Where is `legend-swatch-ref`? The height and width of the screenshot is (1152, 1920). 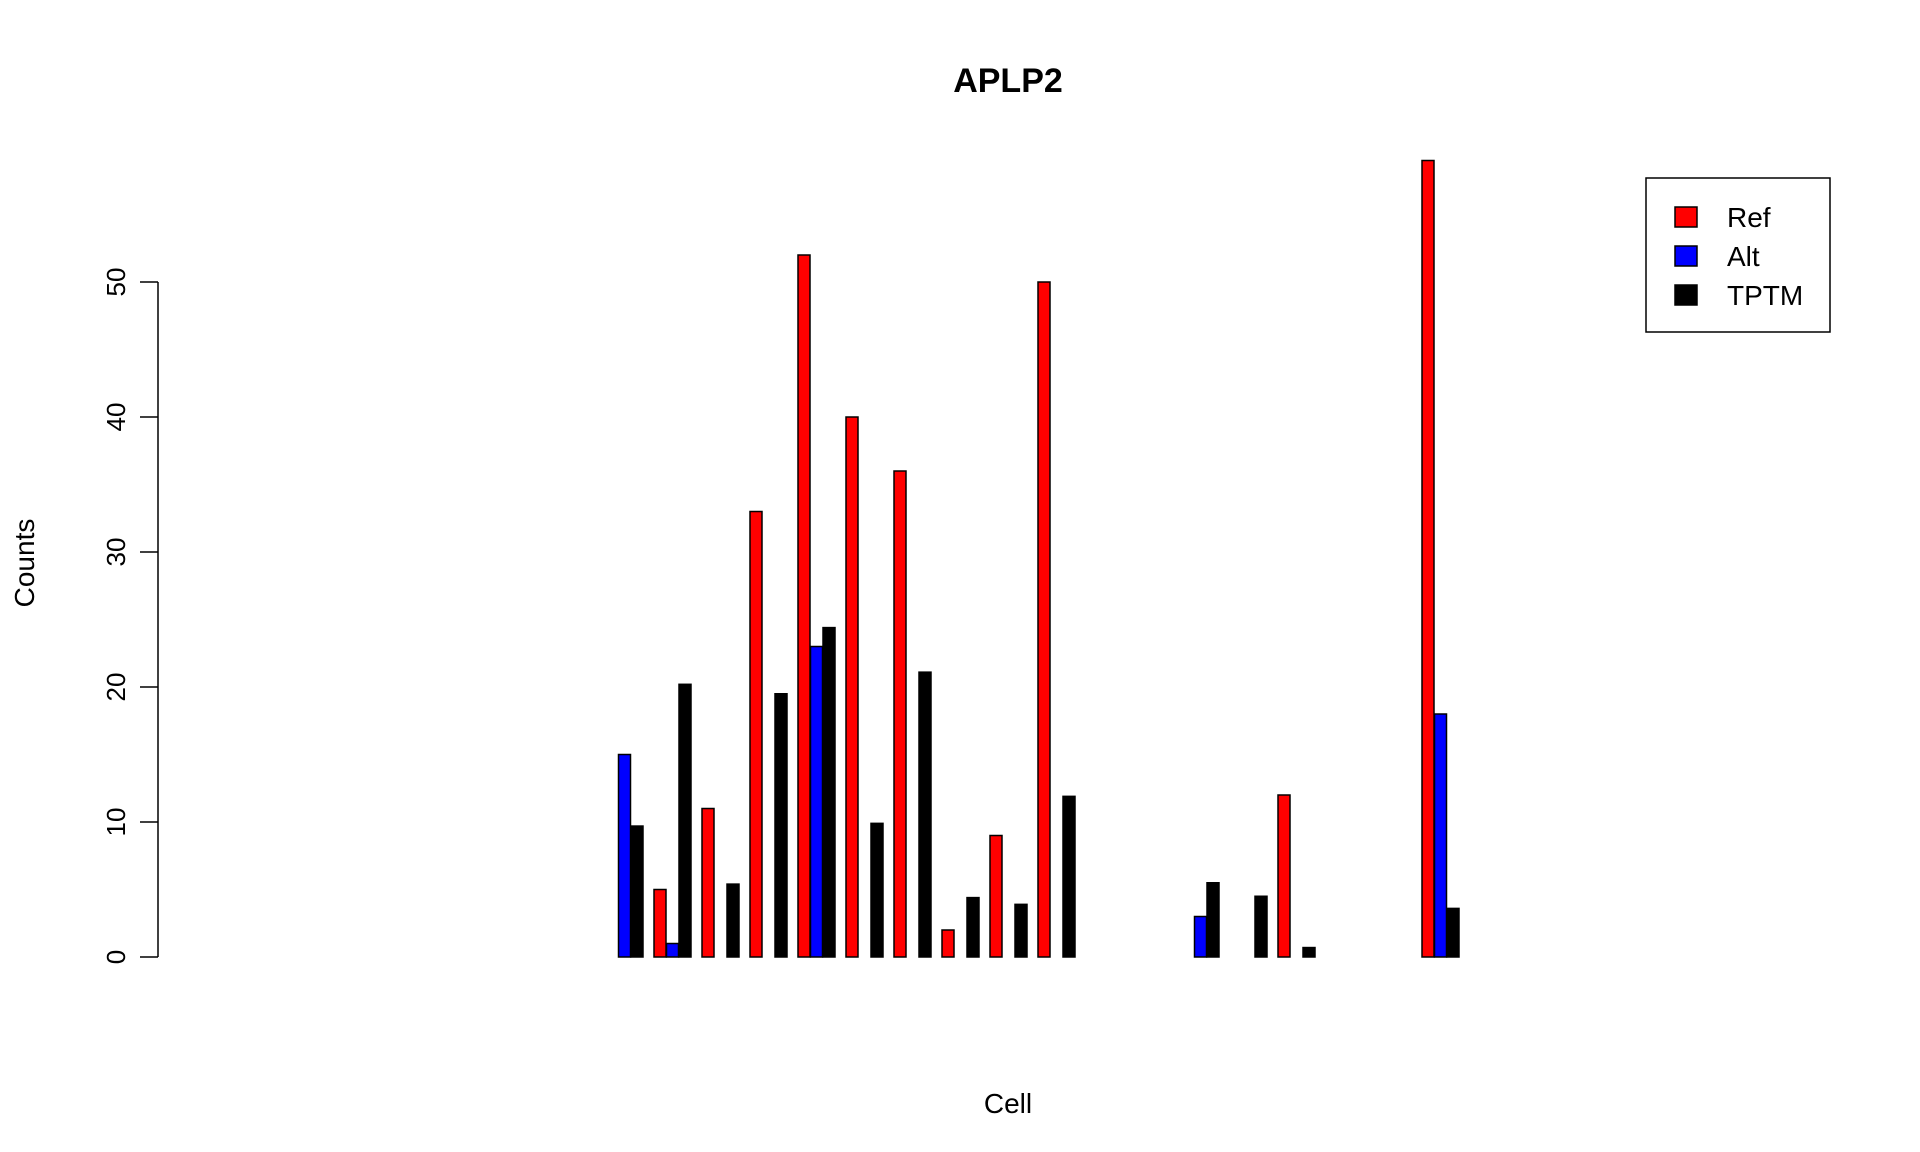 legend-swatch-ref is located at coordinates (1686, 217).